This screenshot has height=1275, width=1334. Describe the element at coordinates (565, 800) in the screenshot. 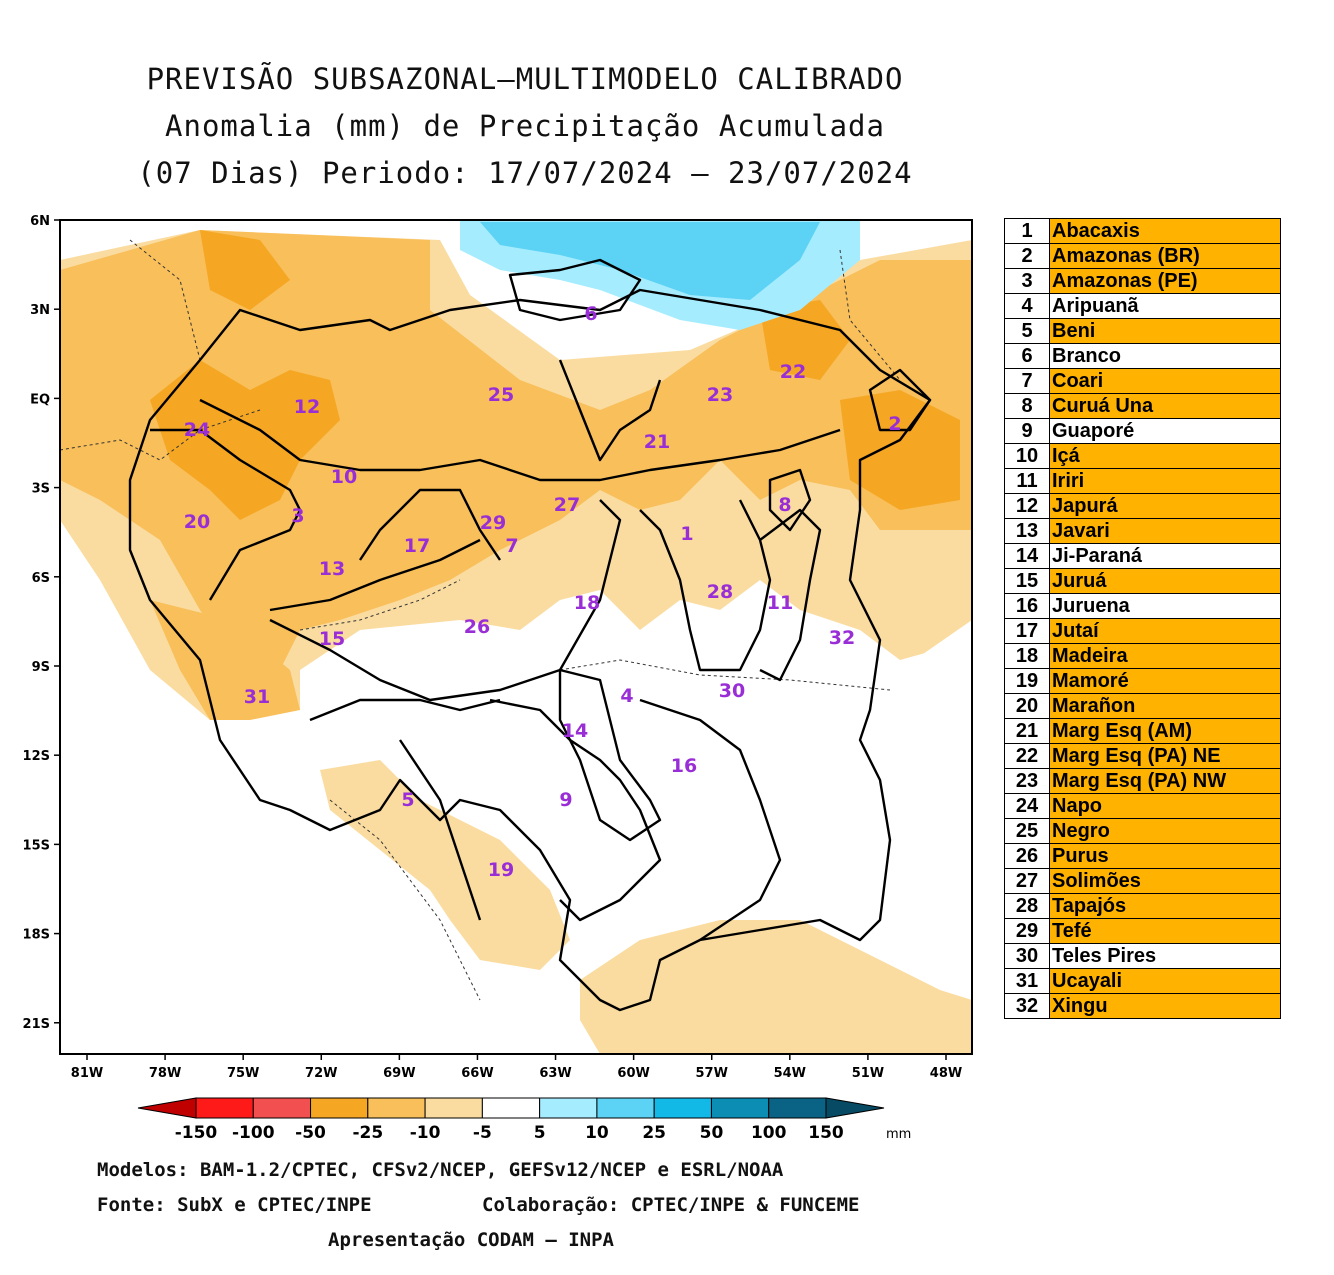

I see `basin-number-9: 9` at that location.